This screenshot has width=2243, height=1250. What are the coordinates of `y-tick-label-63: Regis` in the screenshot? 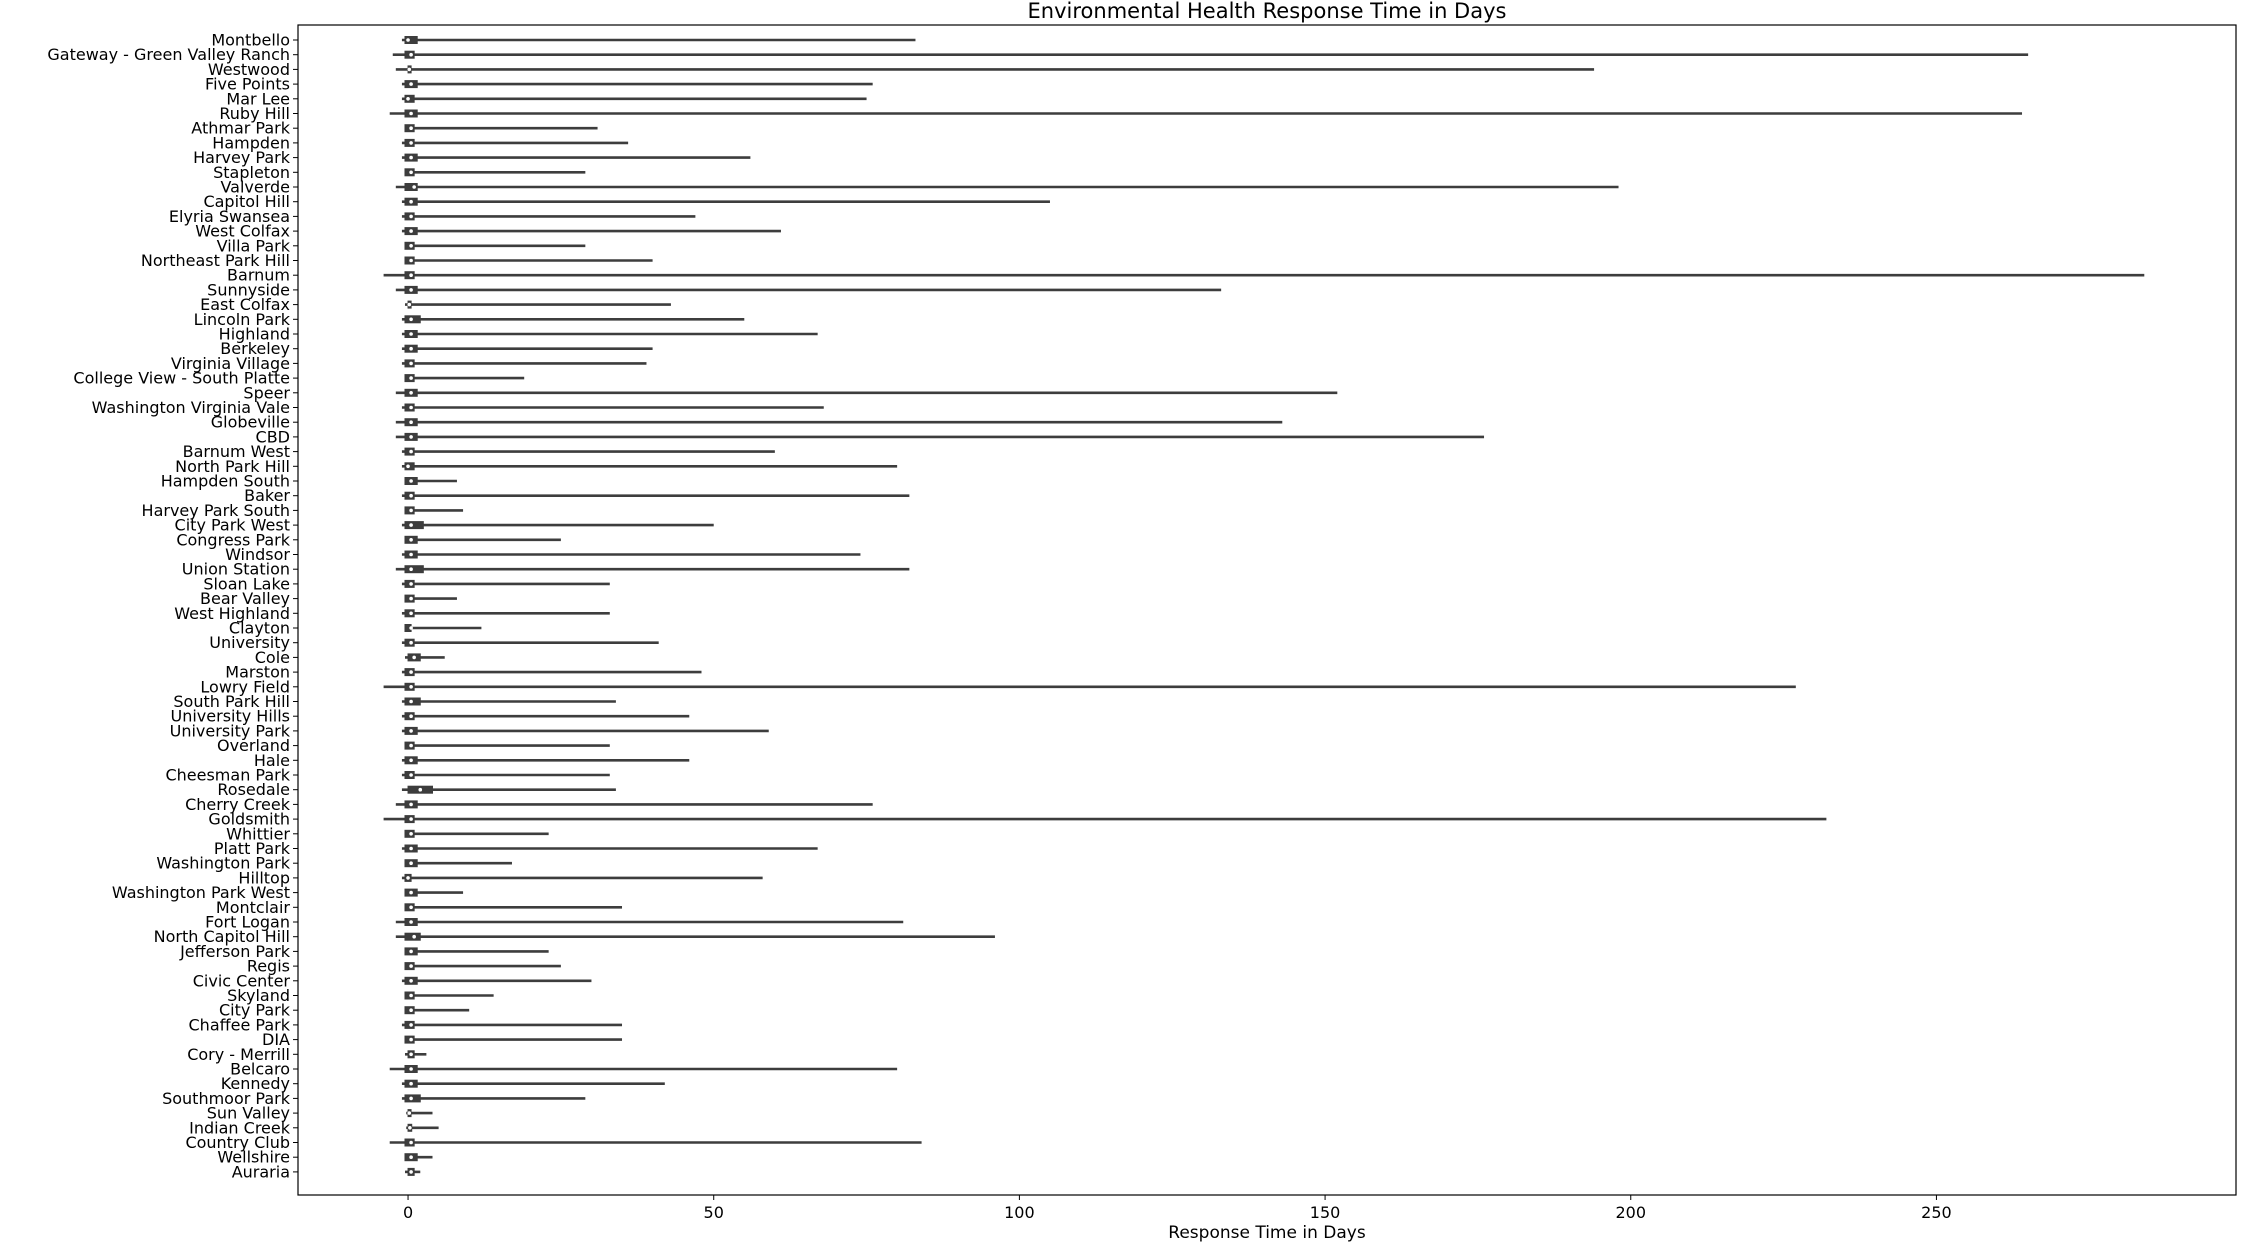 It's located at (268, 966).